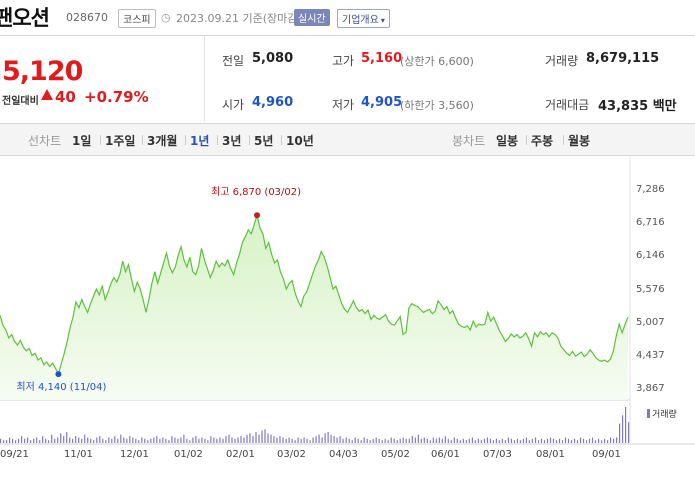  Describe the element at coordinates (650, 189) in the screenshot. I see `y-tick-label: 7,286` at that location.